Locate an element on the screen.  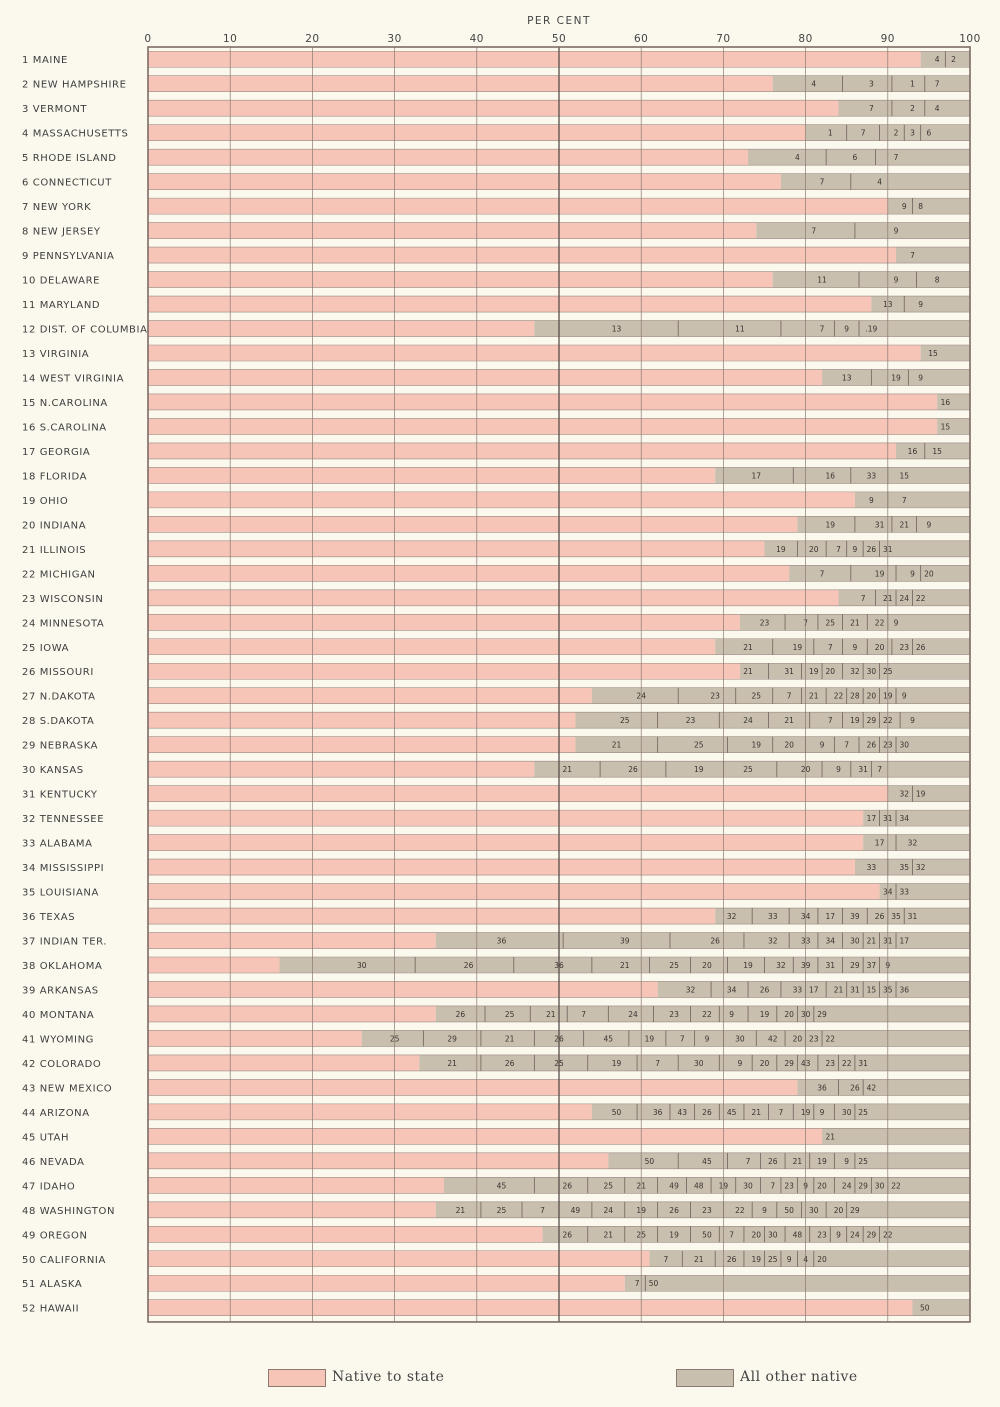
state-label: 2 NEW HAMPSHIRE is located at coordinates (74, 85).